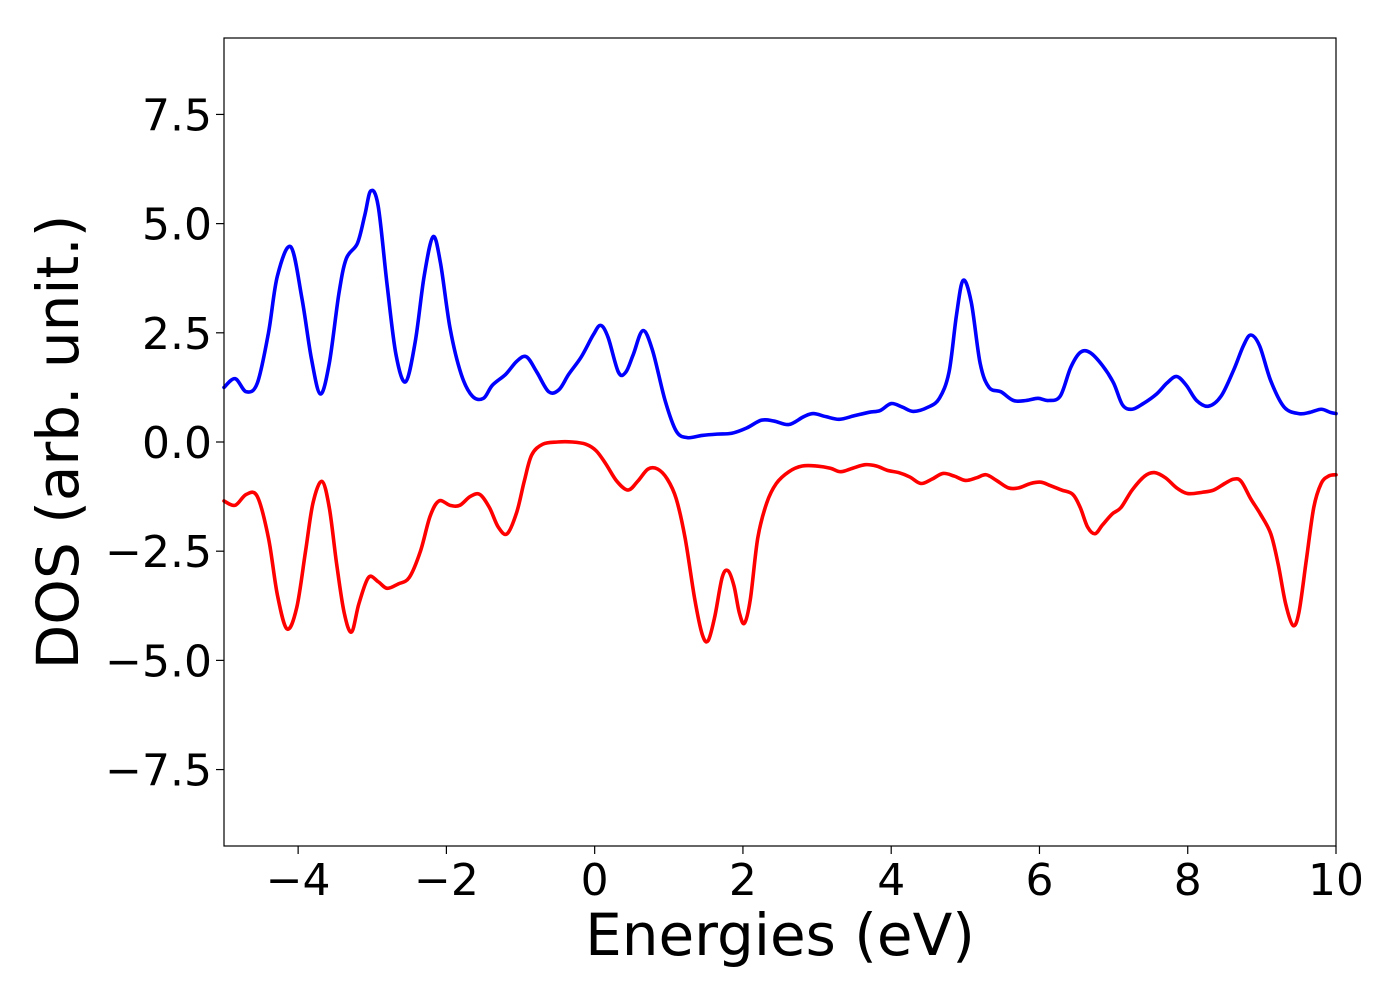 This screenshot has height=1000, width=1400. What do you see at coordinates (58, 442) in the screenshot?
I see `y-axis-title: DOS (arb. unit.)` at bounding box center [58, 442].